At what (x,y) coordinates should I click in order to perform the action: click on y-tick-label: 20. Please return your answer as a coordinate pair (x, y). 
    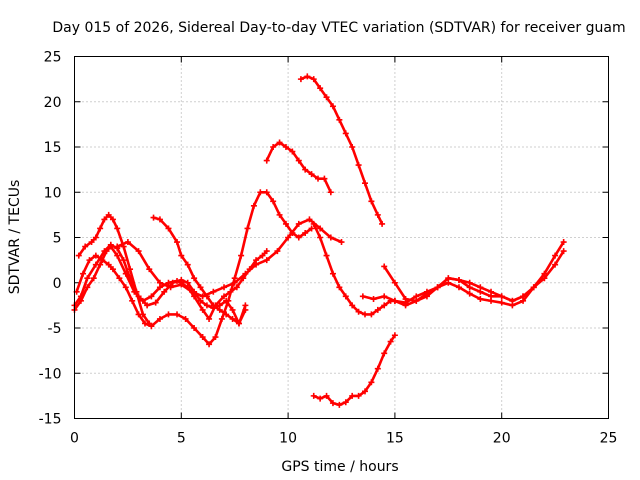
    Looking at the image, I should click on (53, 103).